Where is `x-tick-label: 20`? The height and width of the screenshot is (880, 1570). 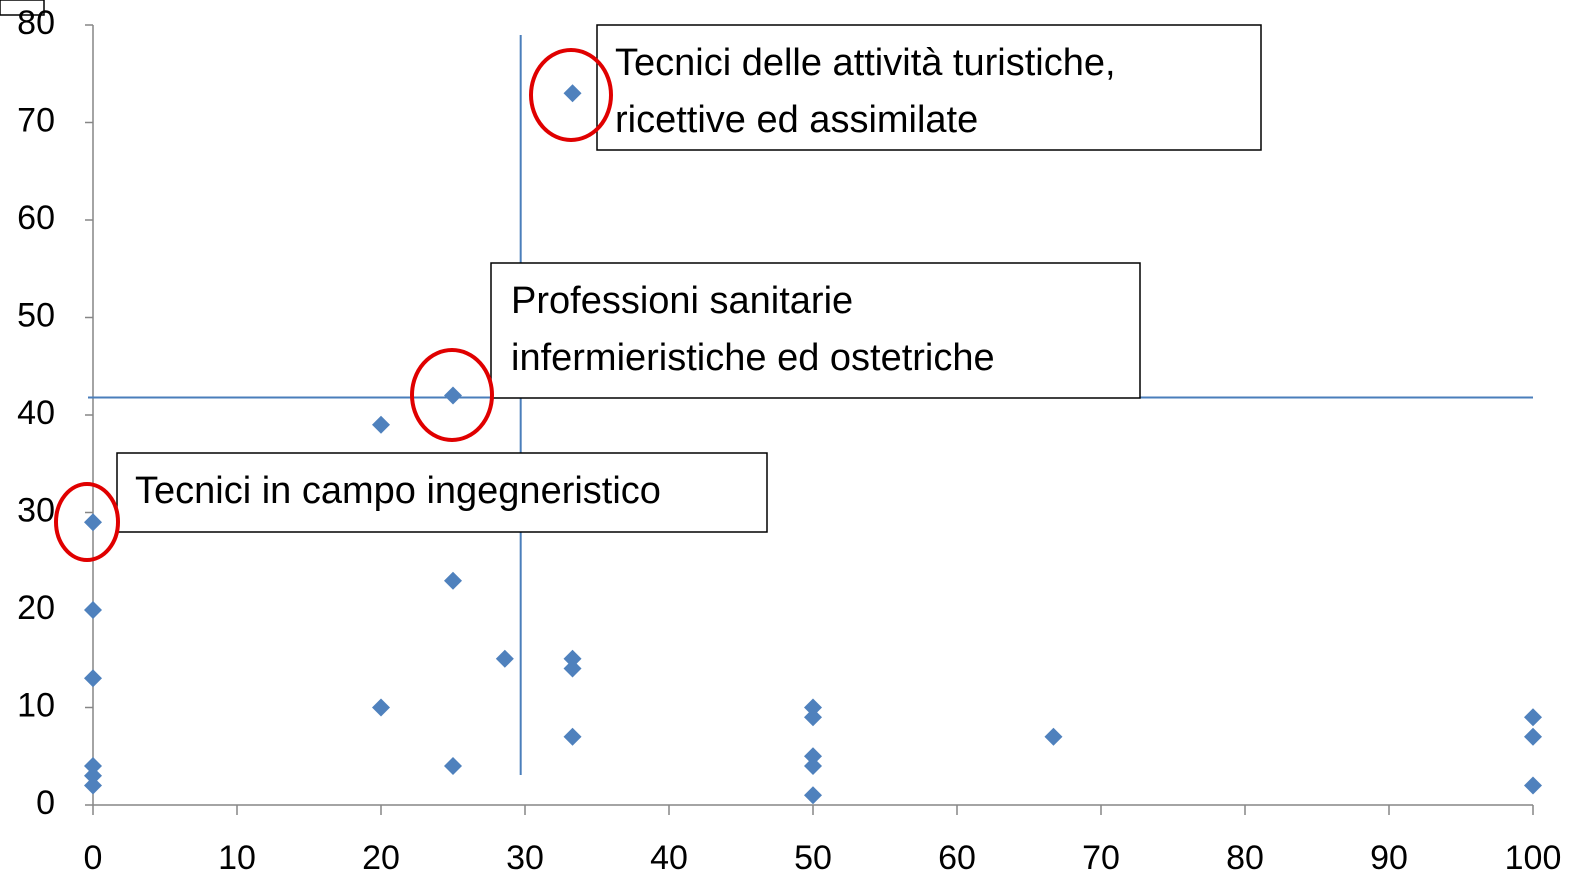 x-tick-label: 20 is located at coordinates (381, 858).